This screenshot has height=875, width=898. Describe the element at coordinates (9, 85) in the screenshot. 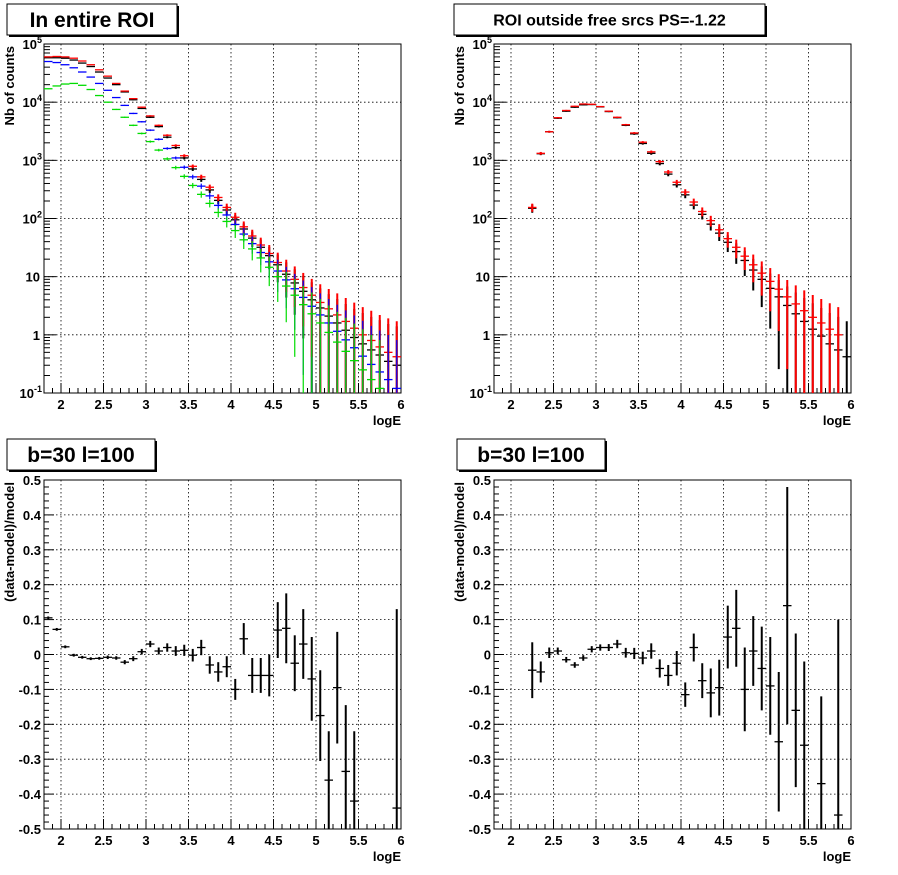

I see `y-axis-label: Nb of counts` at that location.